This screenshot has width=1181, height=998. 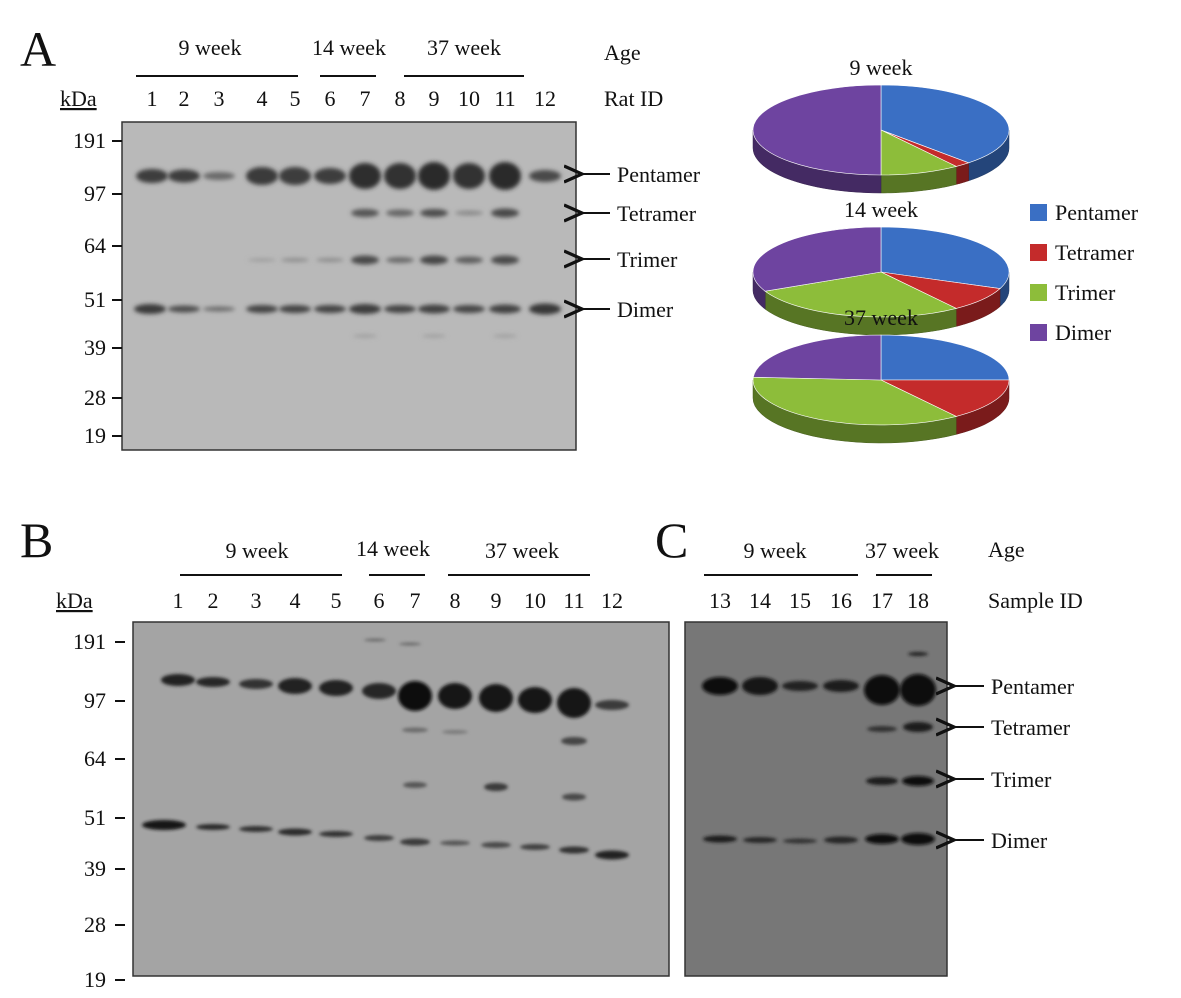 What do you see at coordinates (1019, 840) in the screenshot?
I see `band-label: Dimer` at bounding box center [1019, 840].